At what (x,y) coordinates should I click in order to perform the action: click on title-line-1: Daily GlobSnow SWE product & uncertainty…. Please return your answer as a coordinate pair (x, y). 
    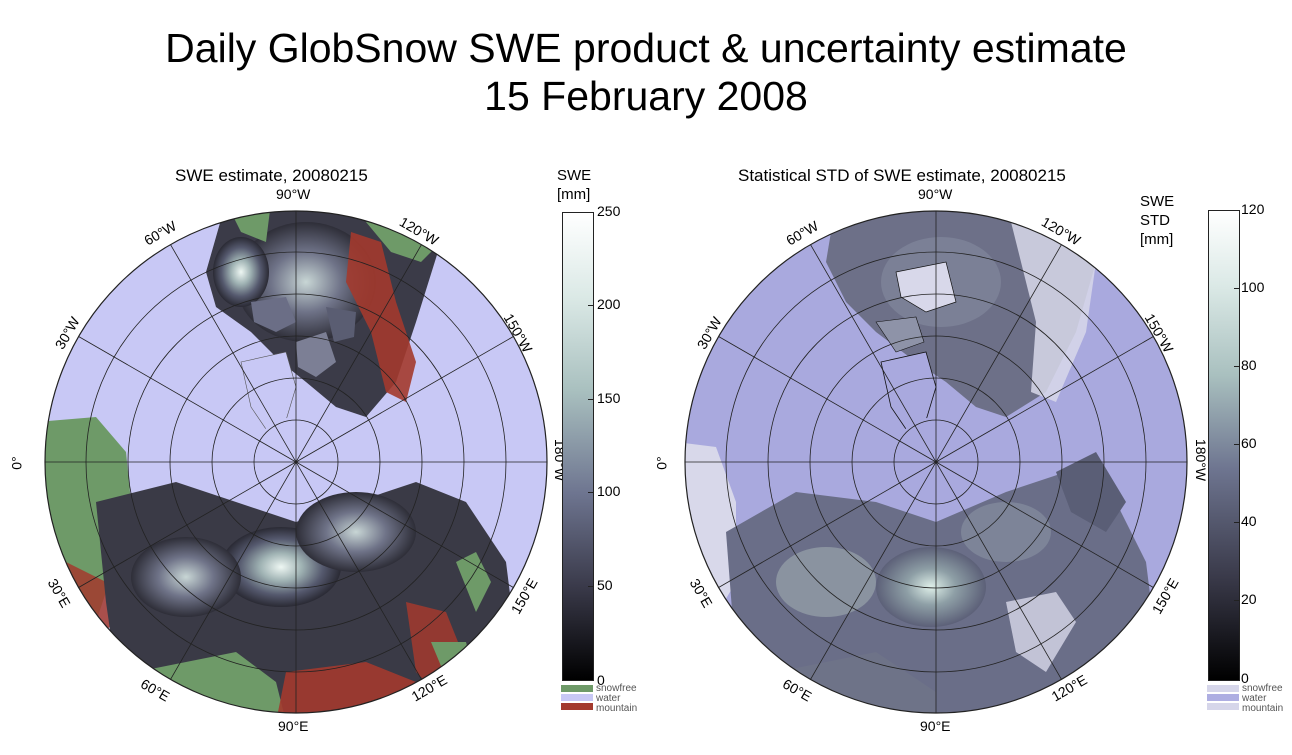
    Looking at the image, I should click on (646, 48).